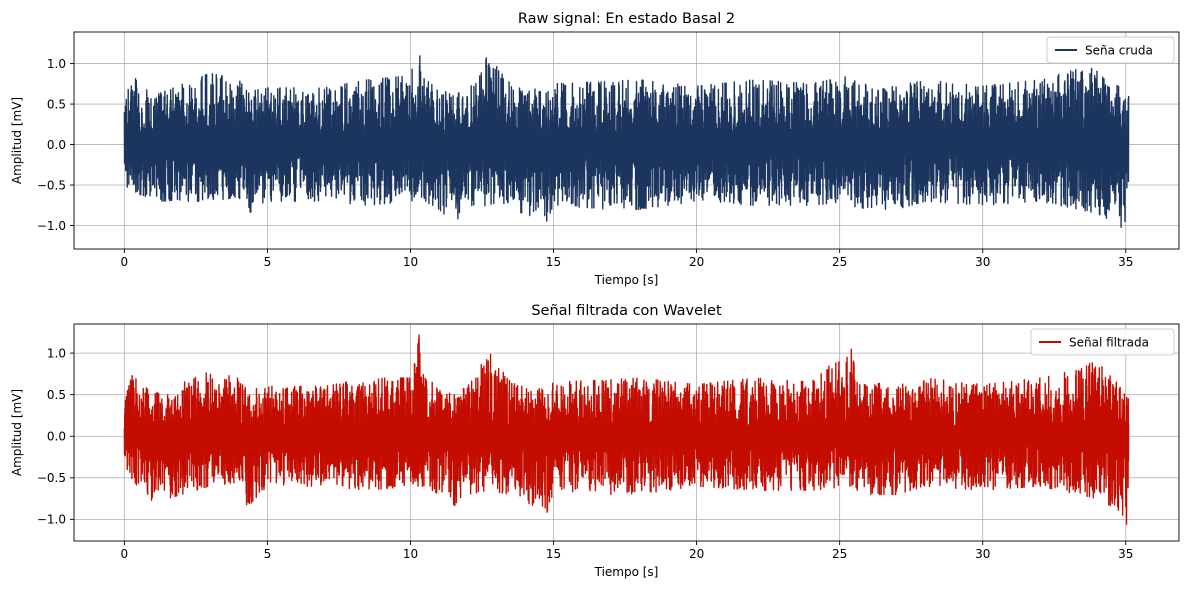 The width and height of the screenshot is (1189, 590). I want to click on bottom-legend: Señal filtrada, so click(1102, 342).